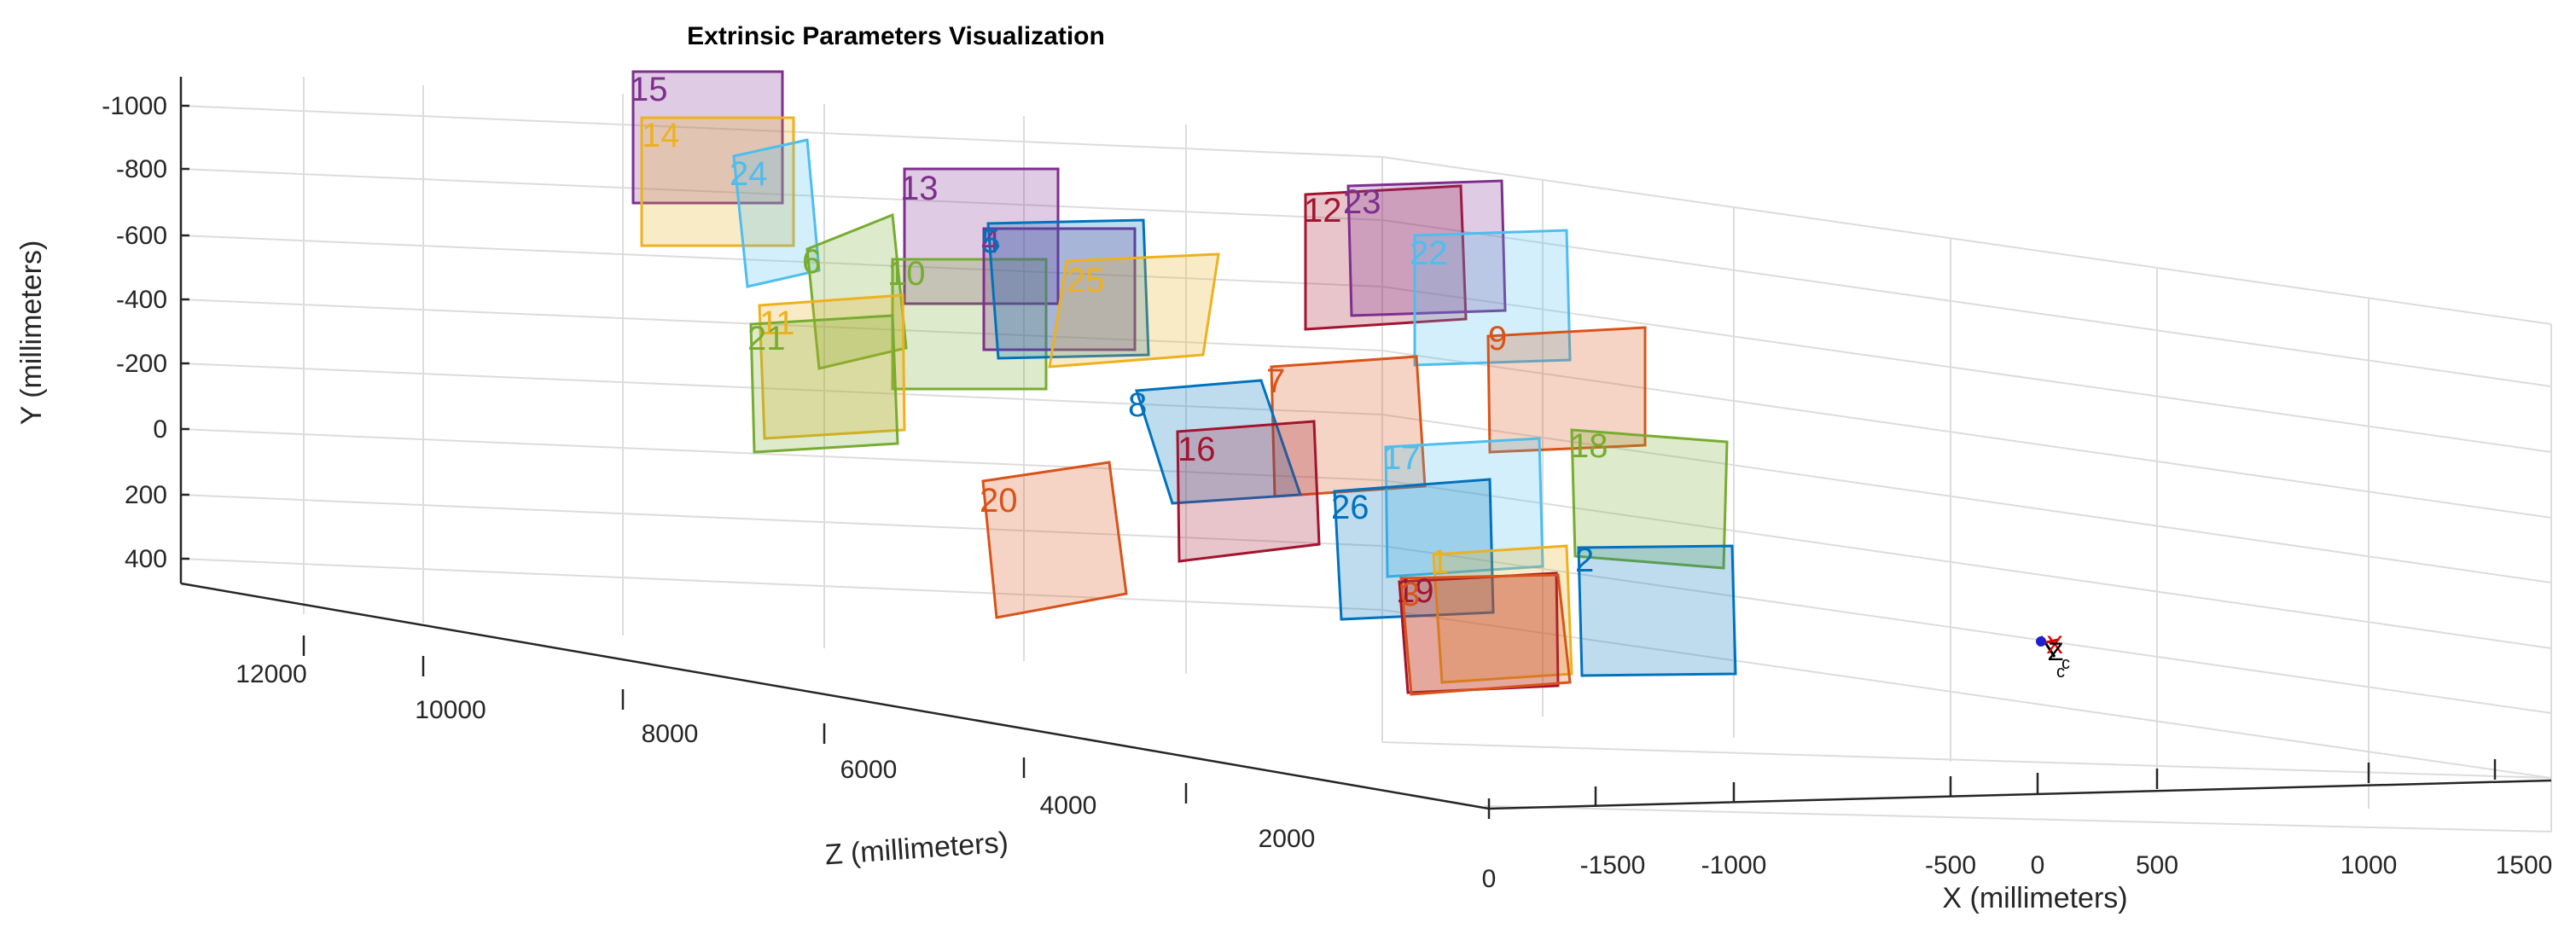 This screenshot has height=940, width=2576. What do you see at coordinates (869, 770) in the screenshot?
I see `z-tick-label: 6000` at bounding box center [869, 770].